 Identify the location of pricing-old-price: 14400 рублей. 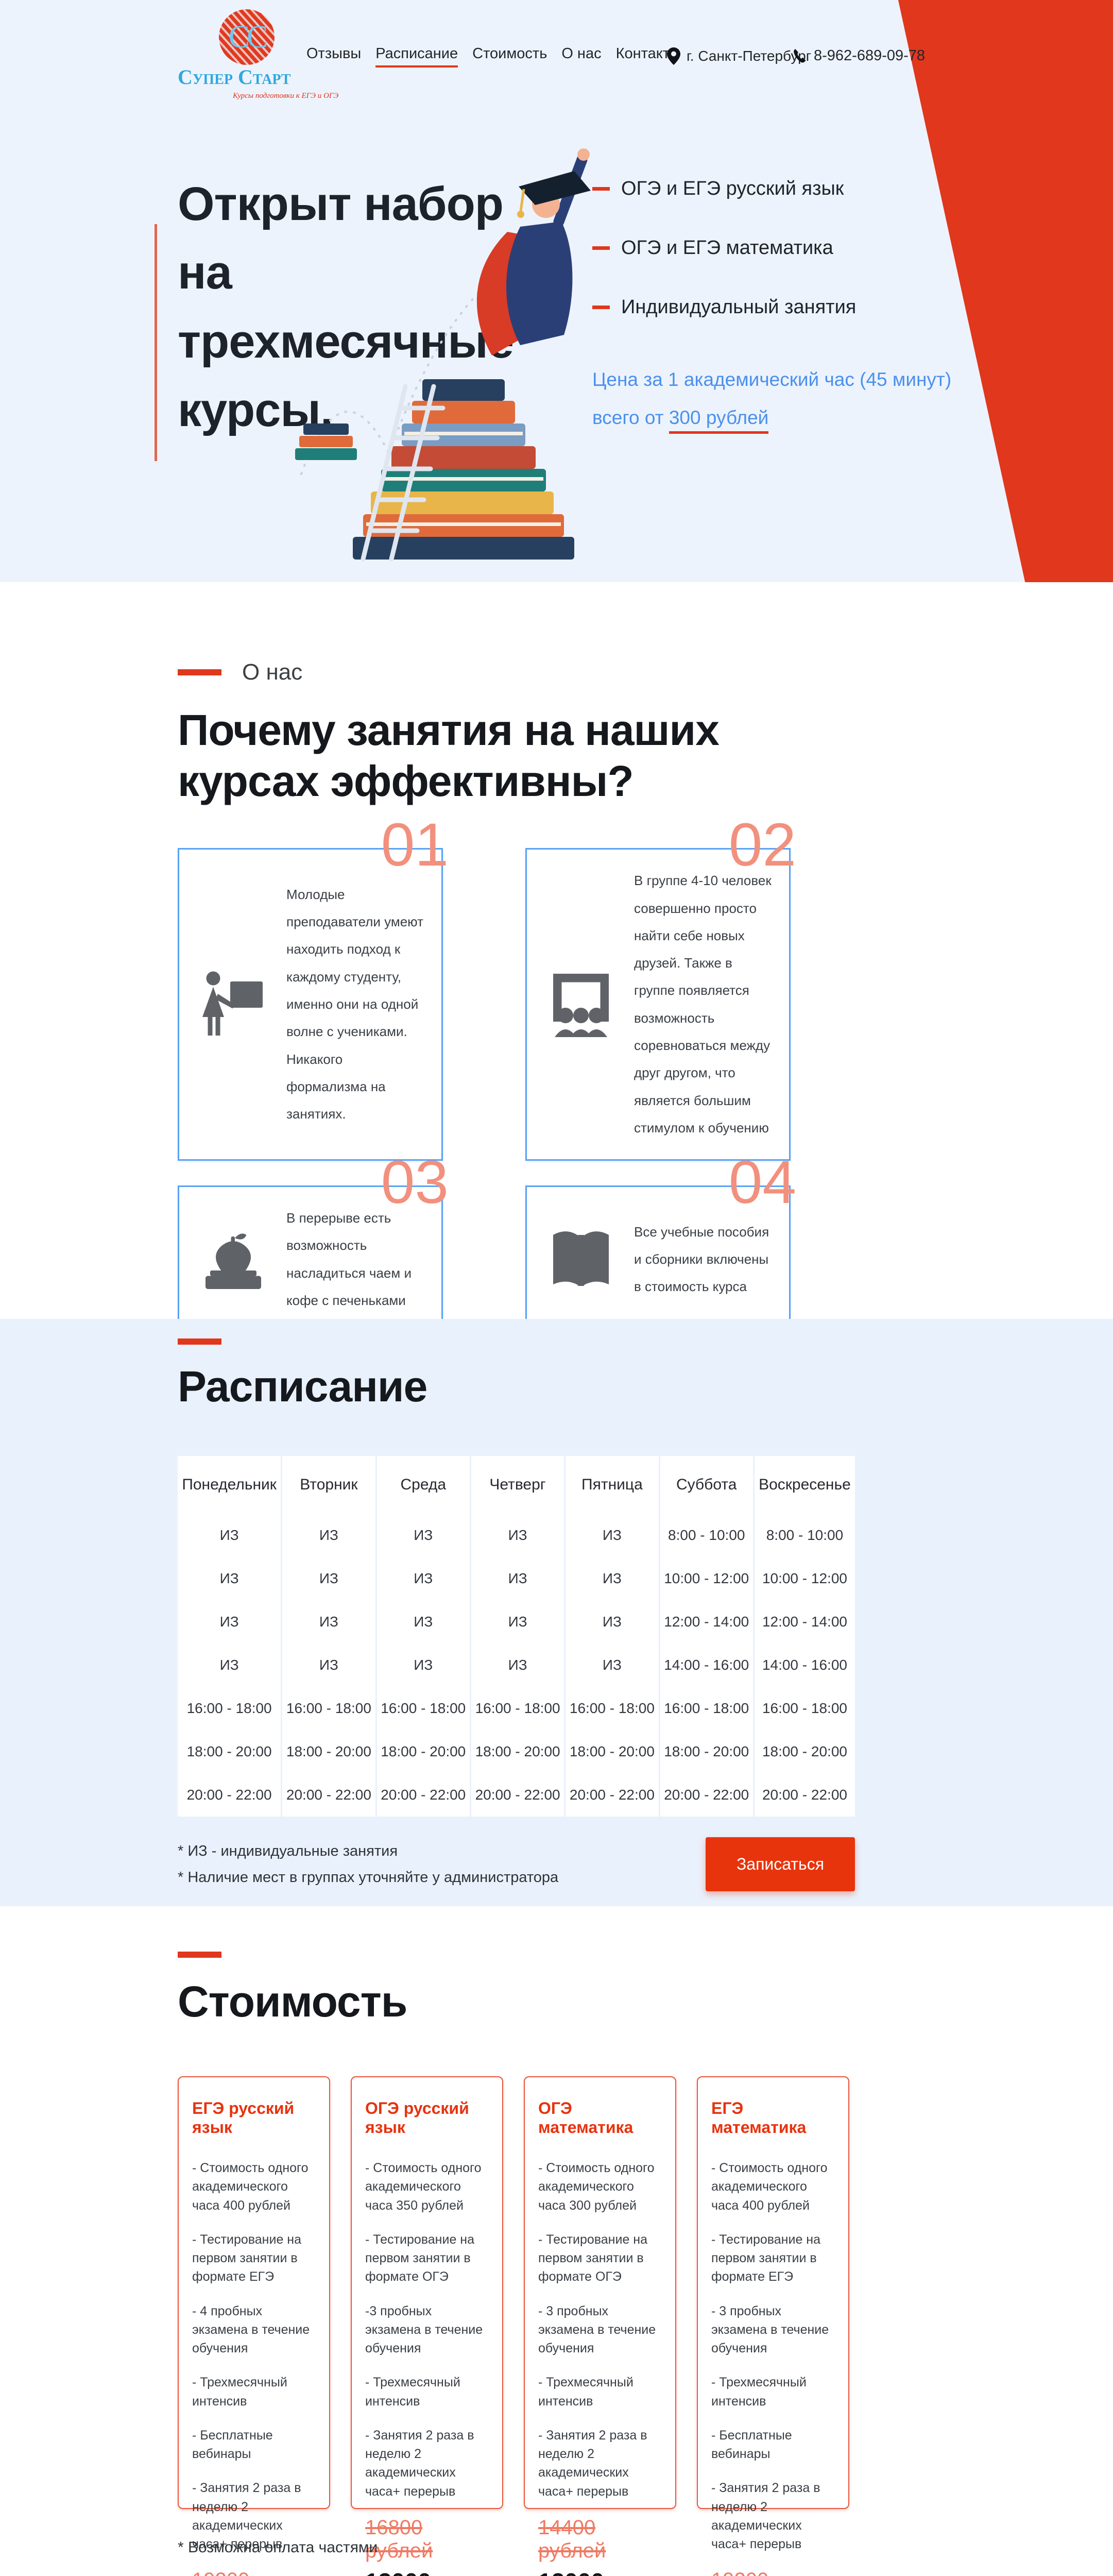
(572, 2539).